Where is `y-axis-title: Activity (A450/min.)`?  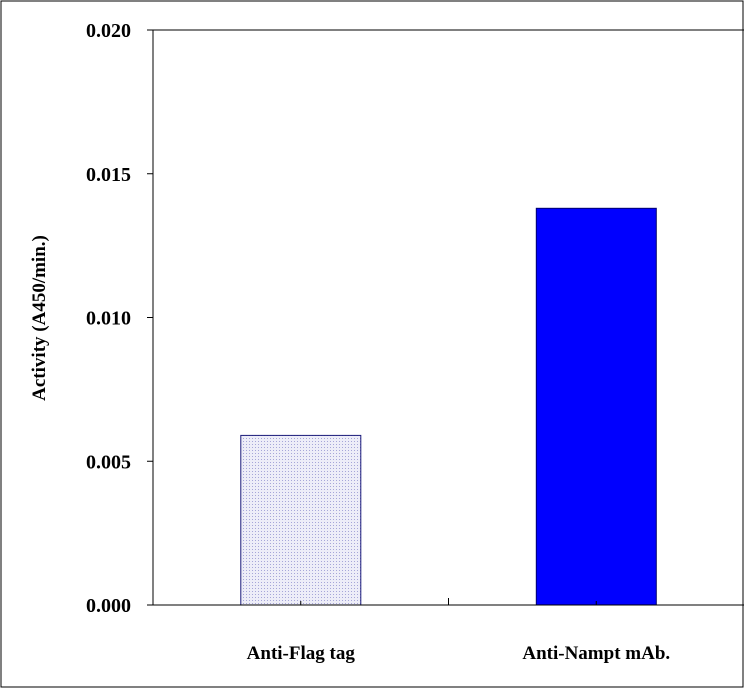 y-axis-title: Activity (A450/min.) is located at coordinates (39, 318).